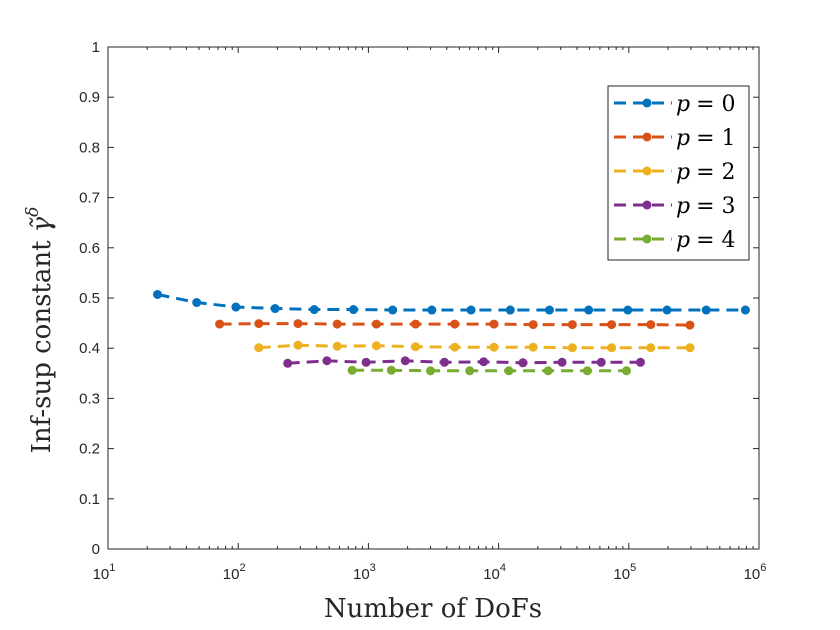  What do you see at coordinates (89, 298) in the screenshot?
I see `y-tick-label: 0.5` at bounding box center [89, 298].